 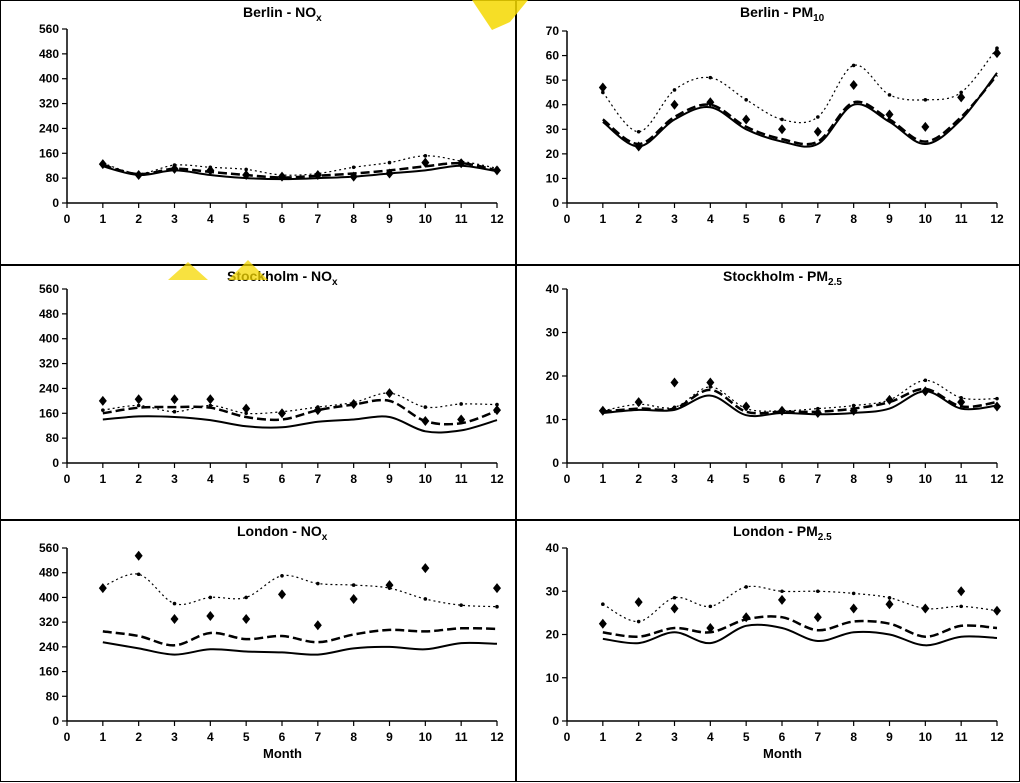 What do you see at coordinates (49, 289) in the screenshot?
I see `y-tick-label: 560` at bounding box center [49, 289].